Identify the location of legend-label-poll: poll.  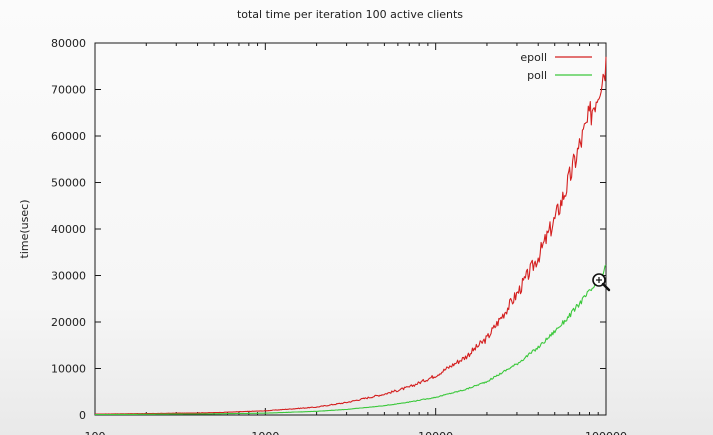
(537, 75).